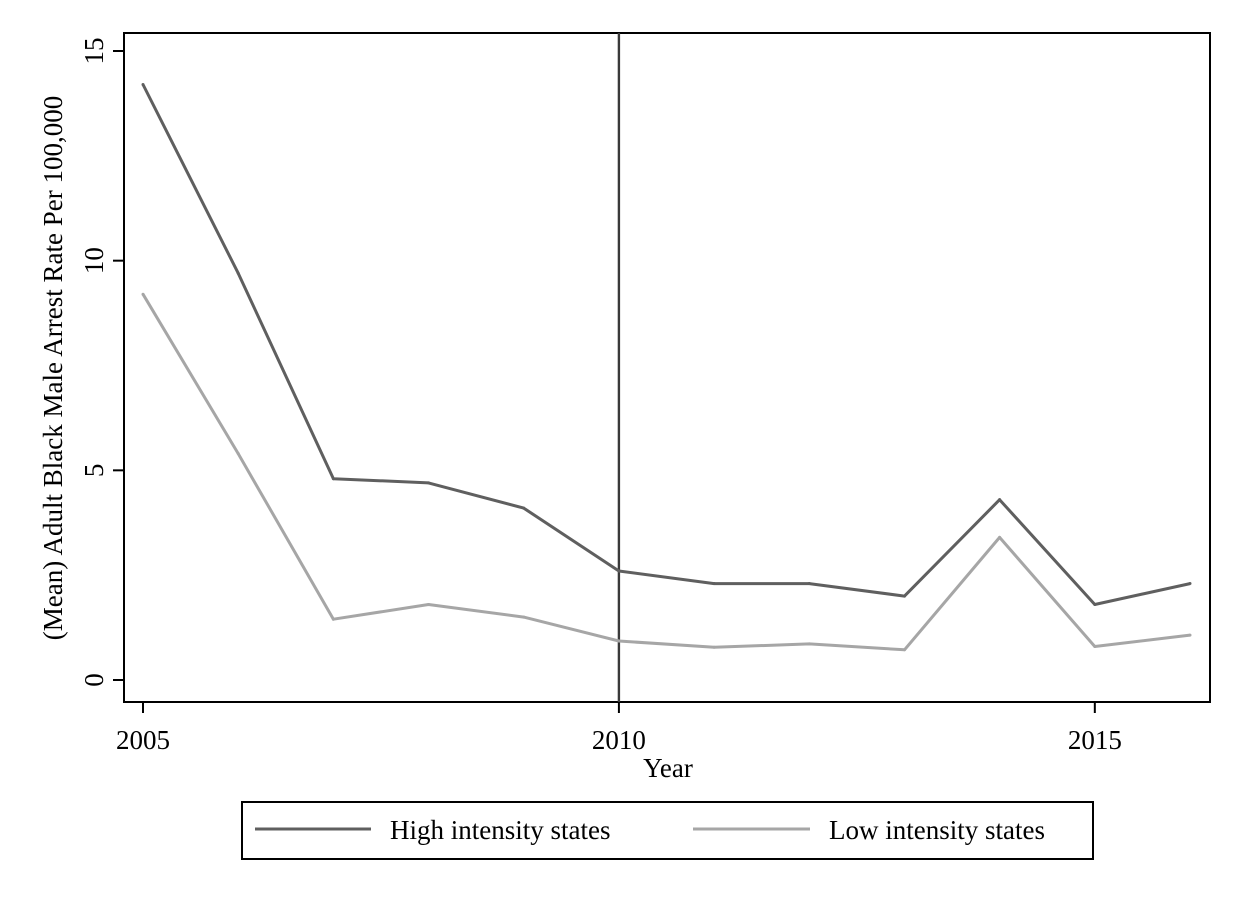 The width and height of the screenshot is (1244, 904). What do you see at coordinates (143, 740) in the screenshot?
I see `x-tick-label-2005: 2005` at bounding box center [143, 740].